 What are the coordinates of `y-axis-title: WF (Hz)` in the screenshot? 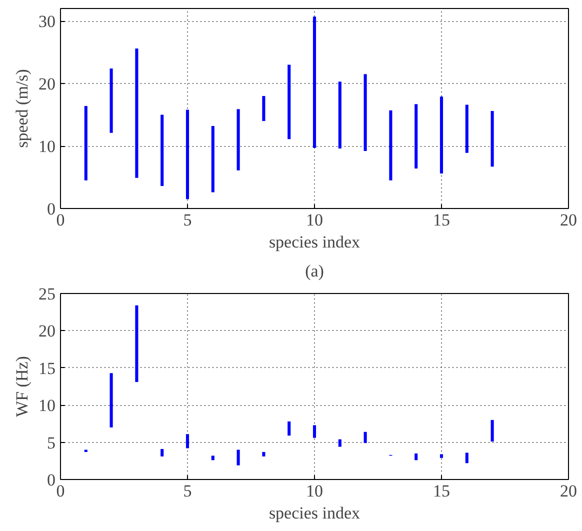 It's located at (22, 386).